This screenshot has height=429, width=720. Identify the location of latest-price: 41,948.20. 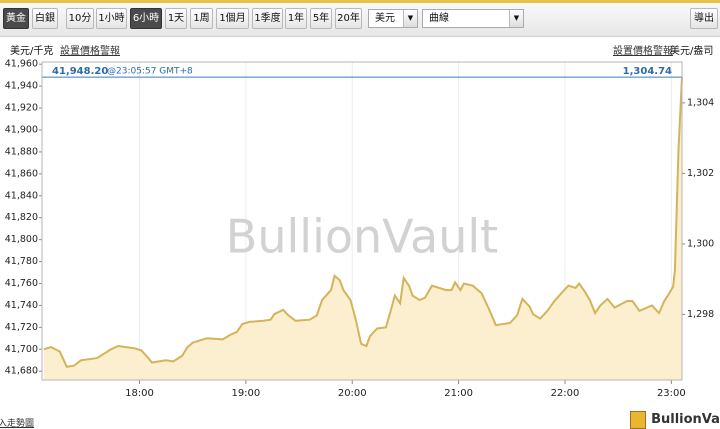
(80, 71).